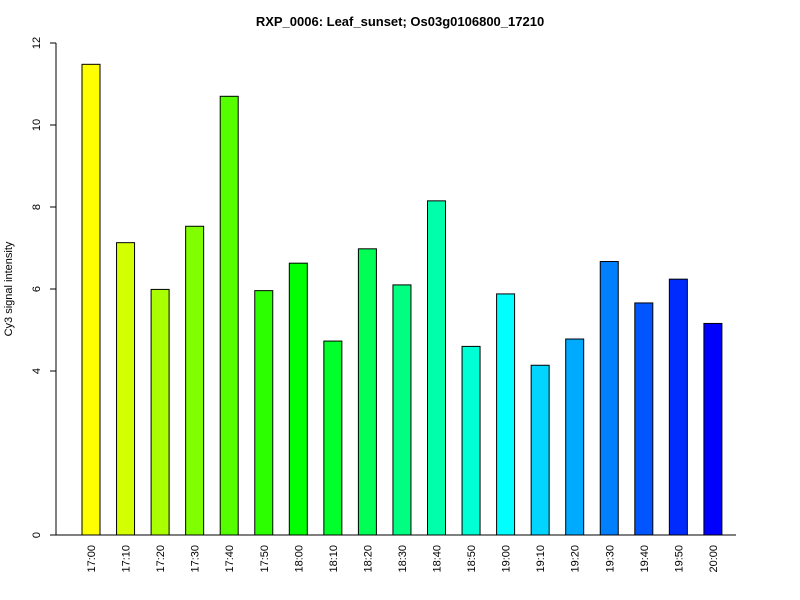 The width and height of the screenshot is (800, 600). What do you see at coordinates (575, 437) in the screenshot?
I see `bar-1920` at bounding box center [575, 437].